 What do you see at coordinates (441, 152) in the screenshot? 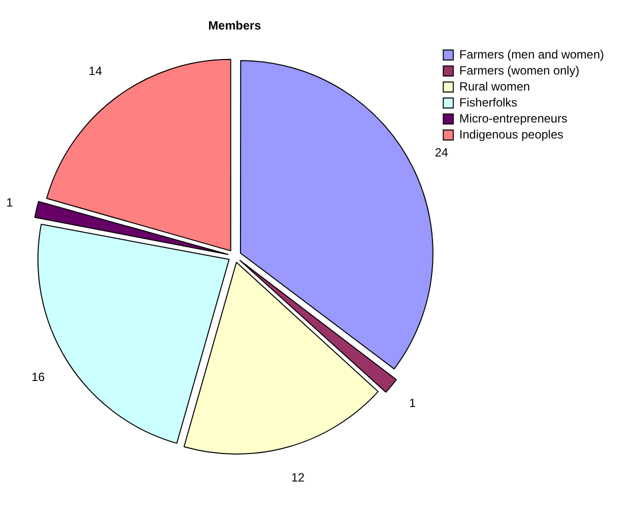
I see `data-label: 24` at bounding box center [441, 152].